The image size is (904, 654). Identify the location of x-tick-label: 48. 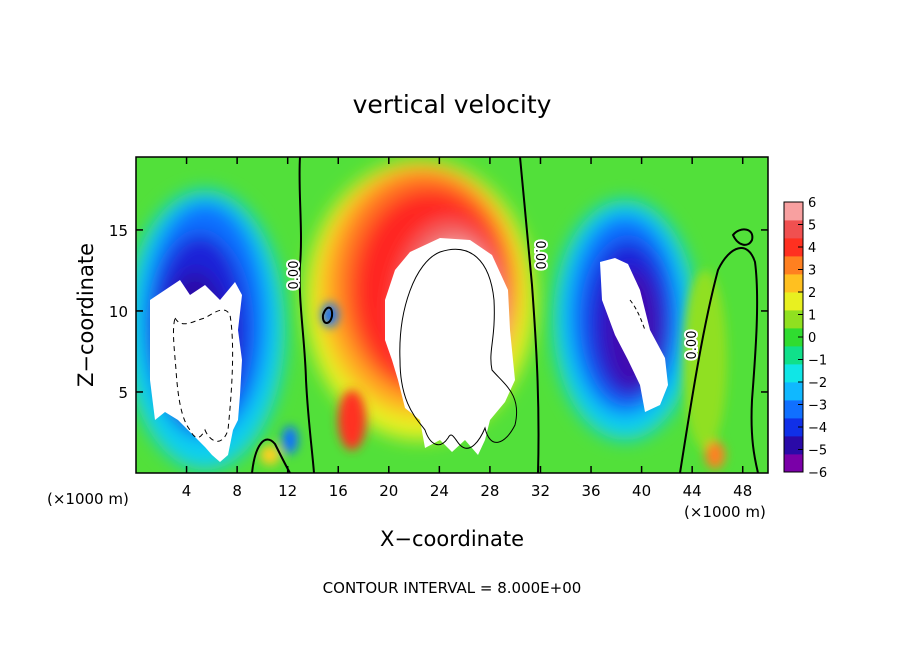
(742, 491).